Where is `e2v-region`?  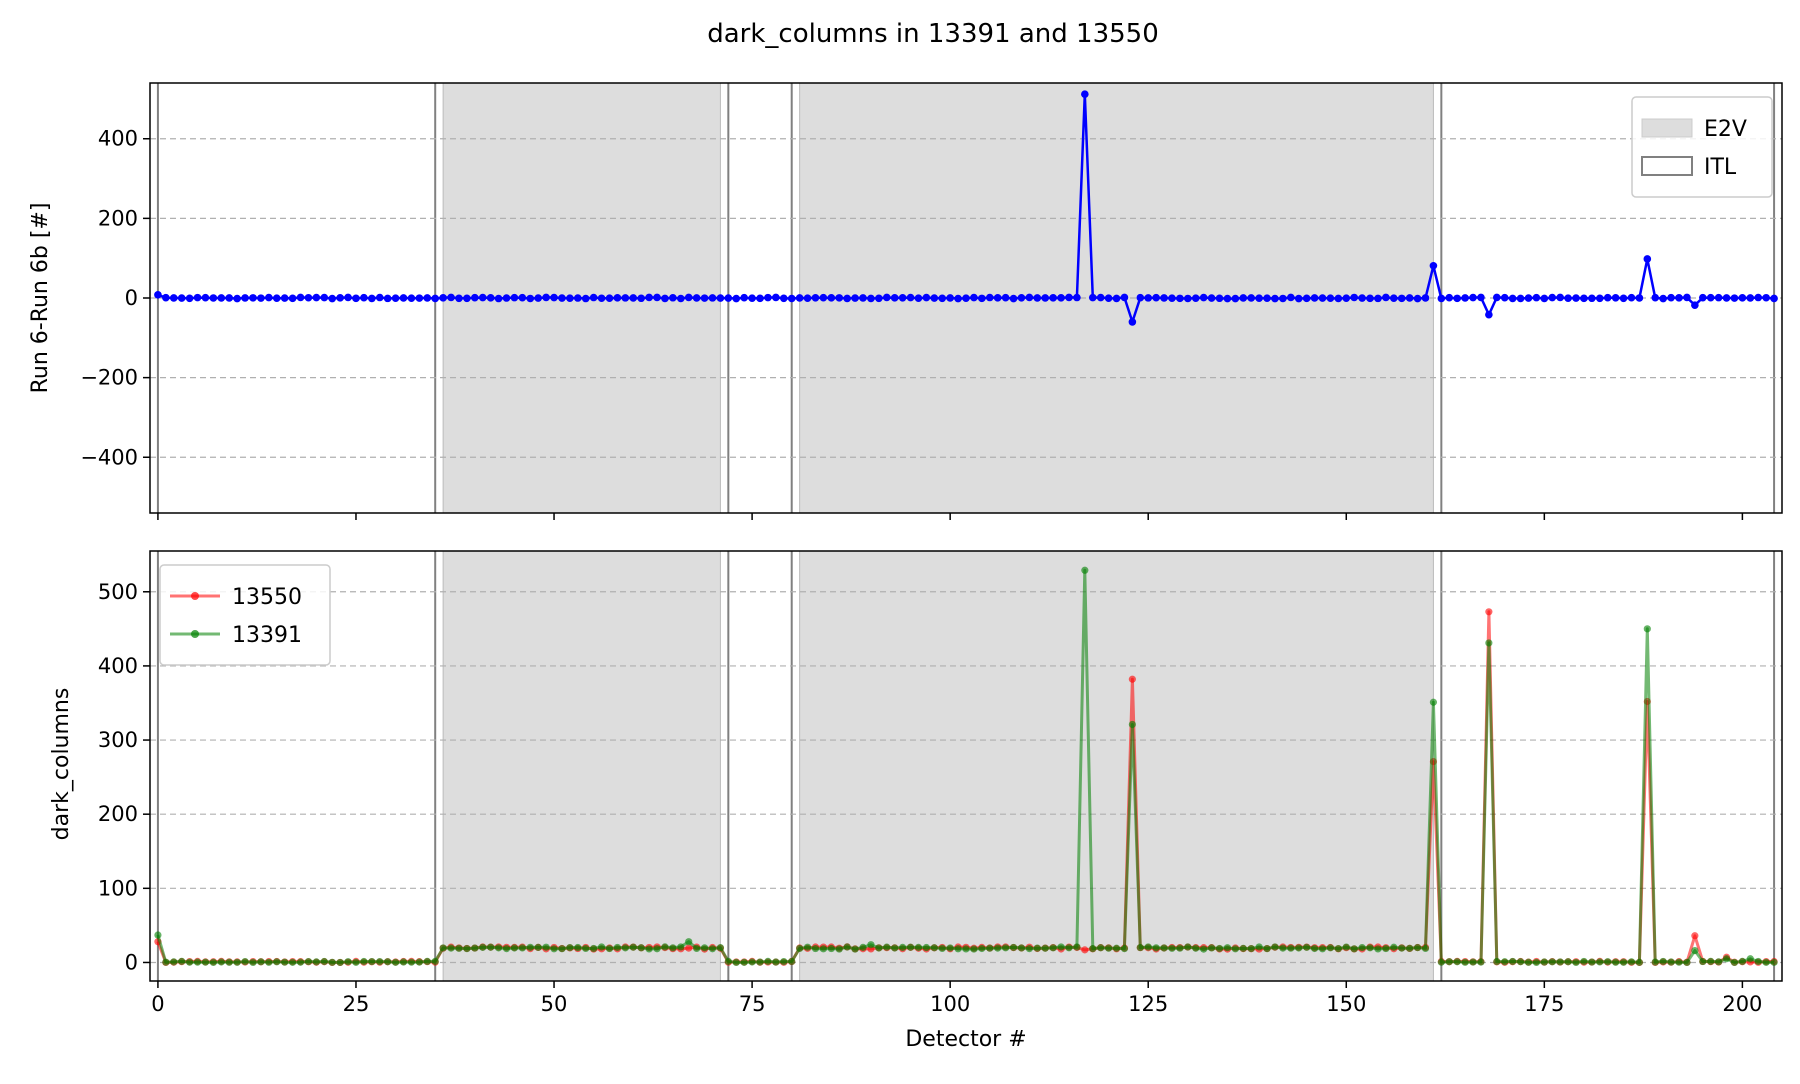 e2v-region is located at coordinates (1116, 766).